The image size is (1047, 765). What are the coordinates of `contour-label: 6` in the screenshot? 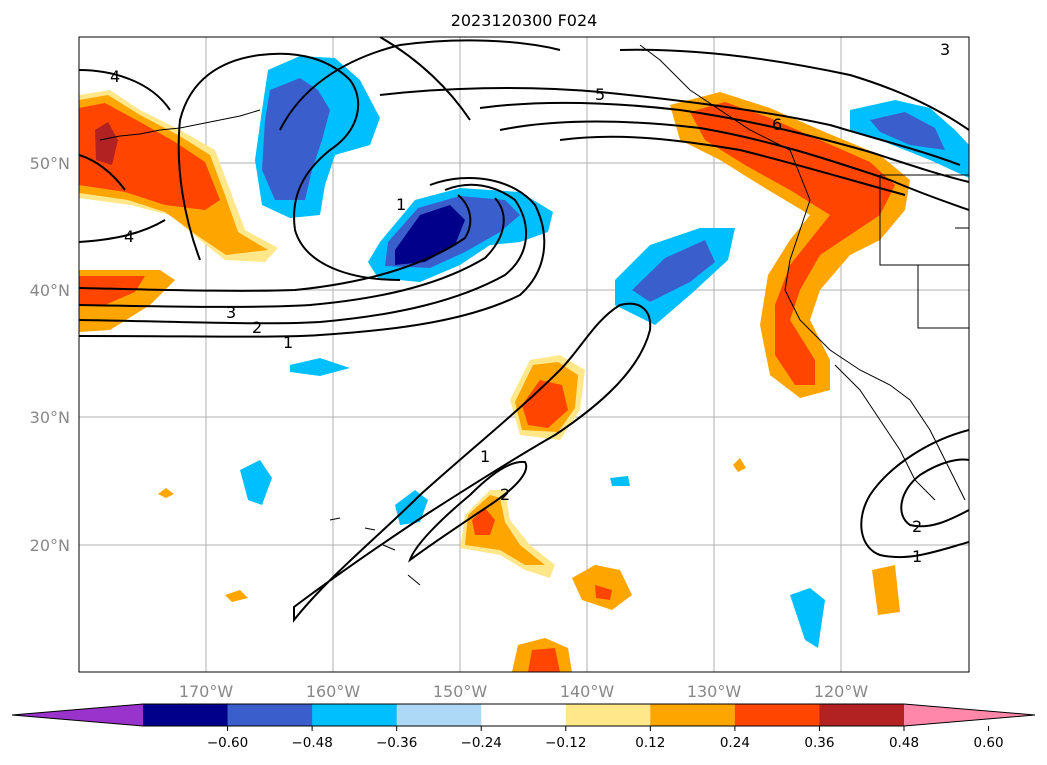 It's located at (777, 124).